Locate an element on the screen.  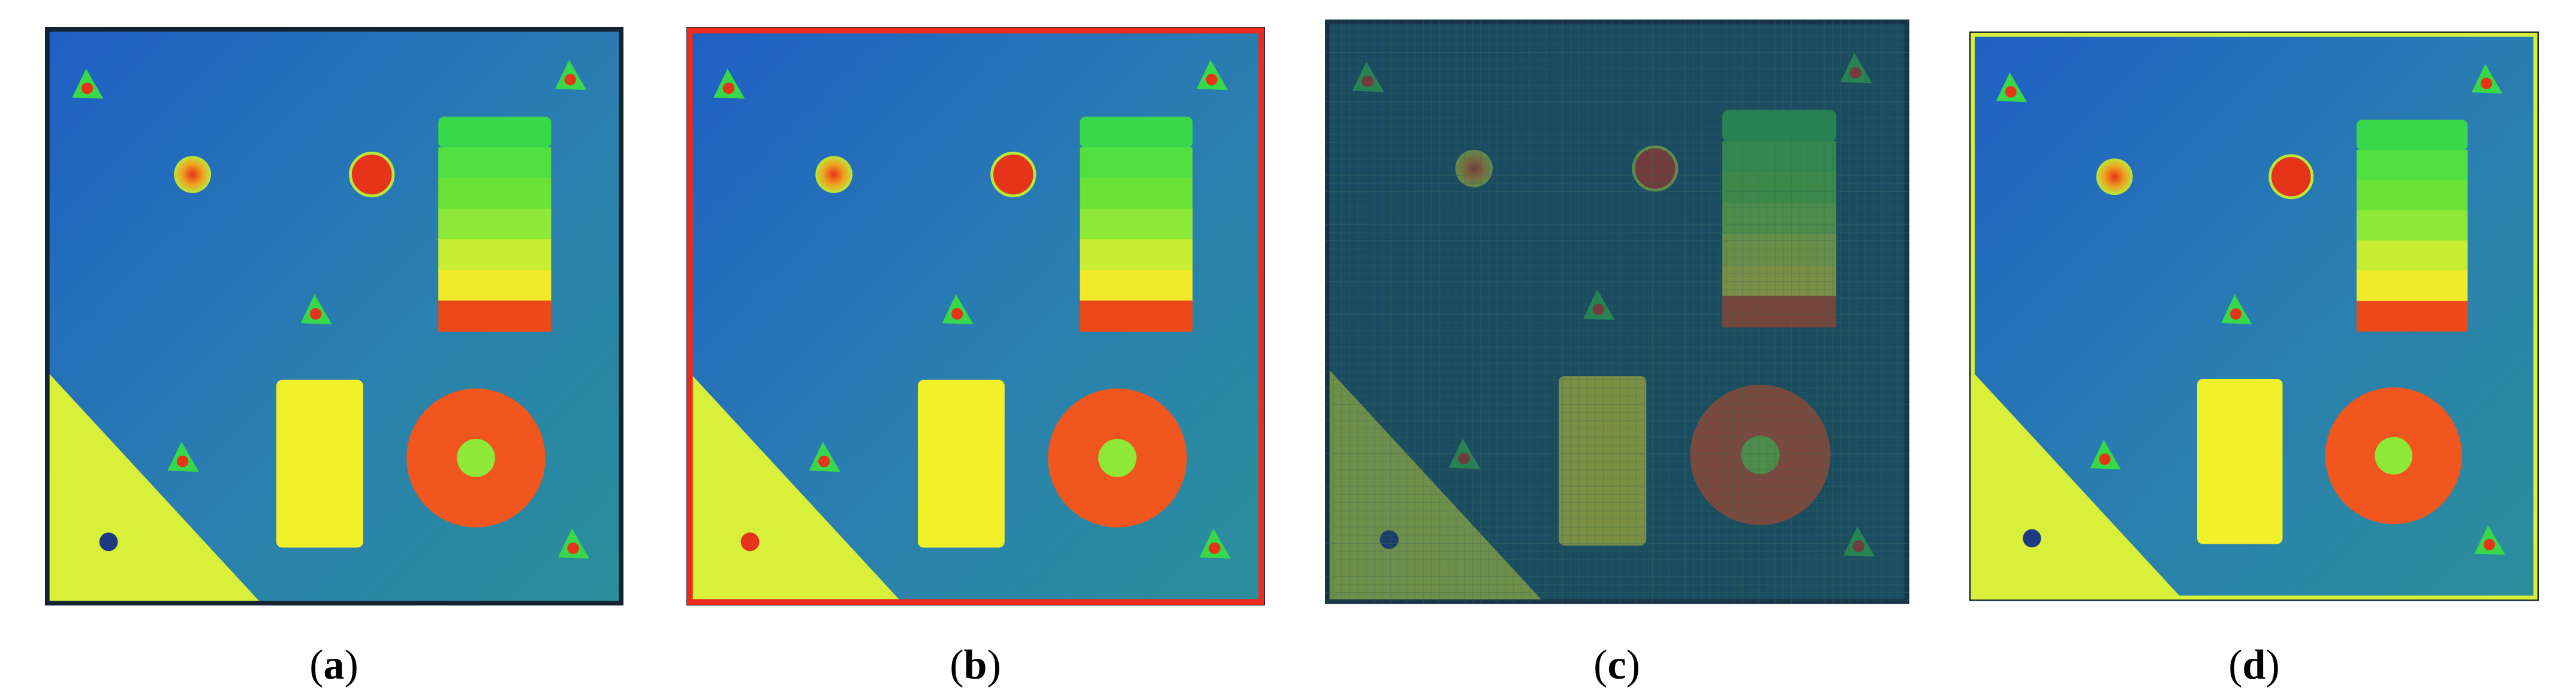
caption-d: (d) is located at coordinates (2254, 665).